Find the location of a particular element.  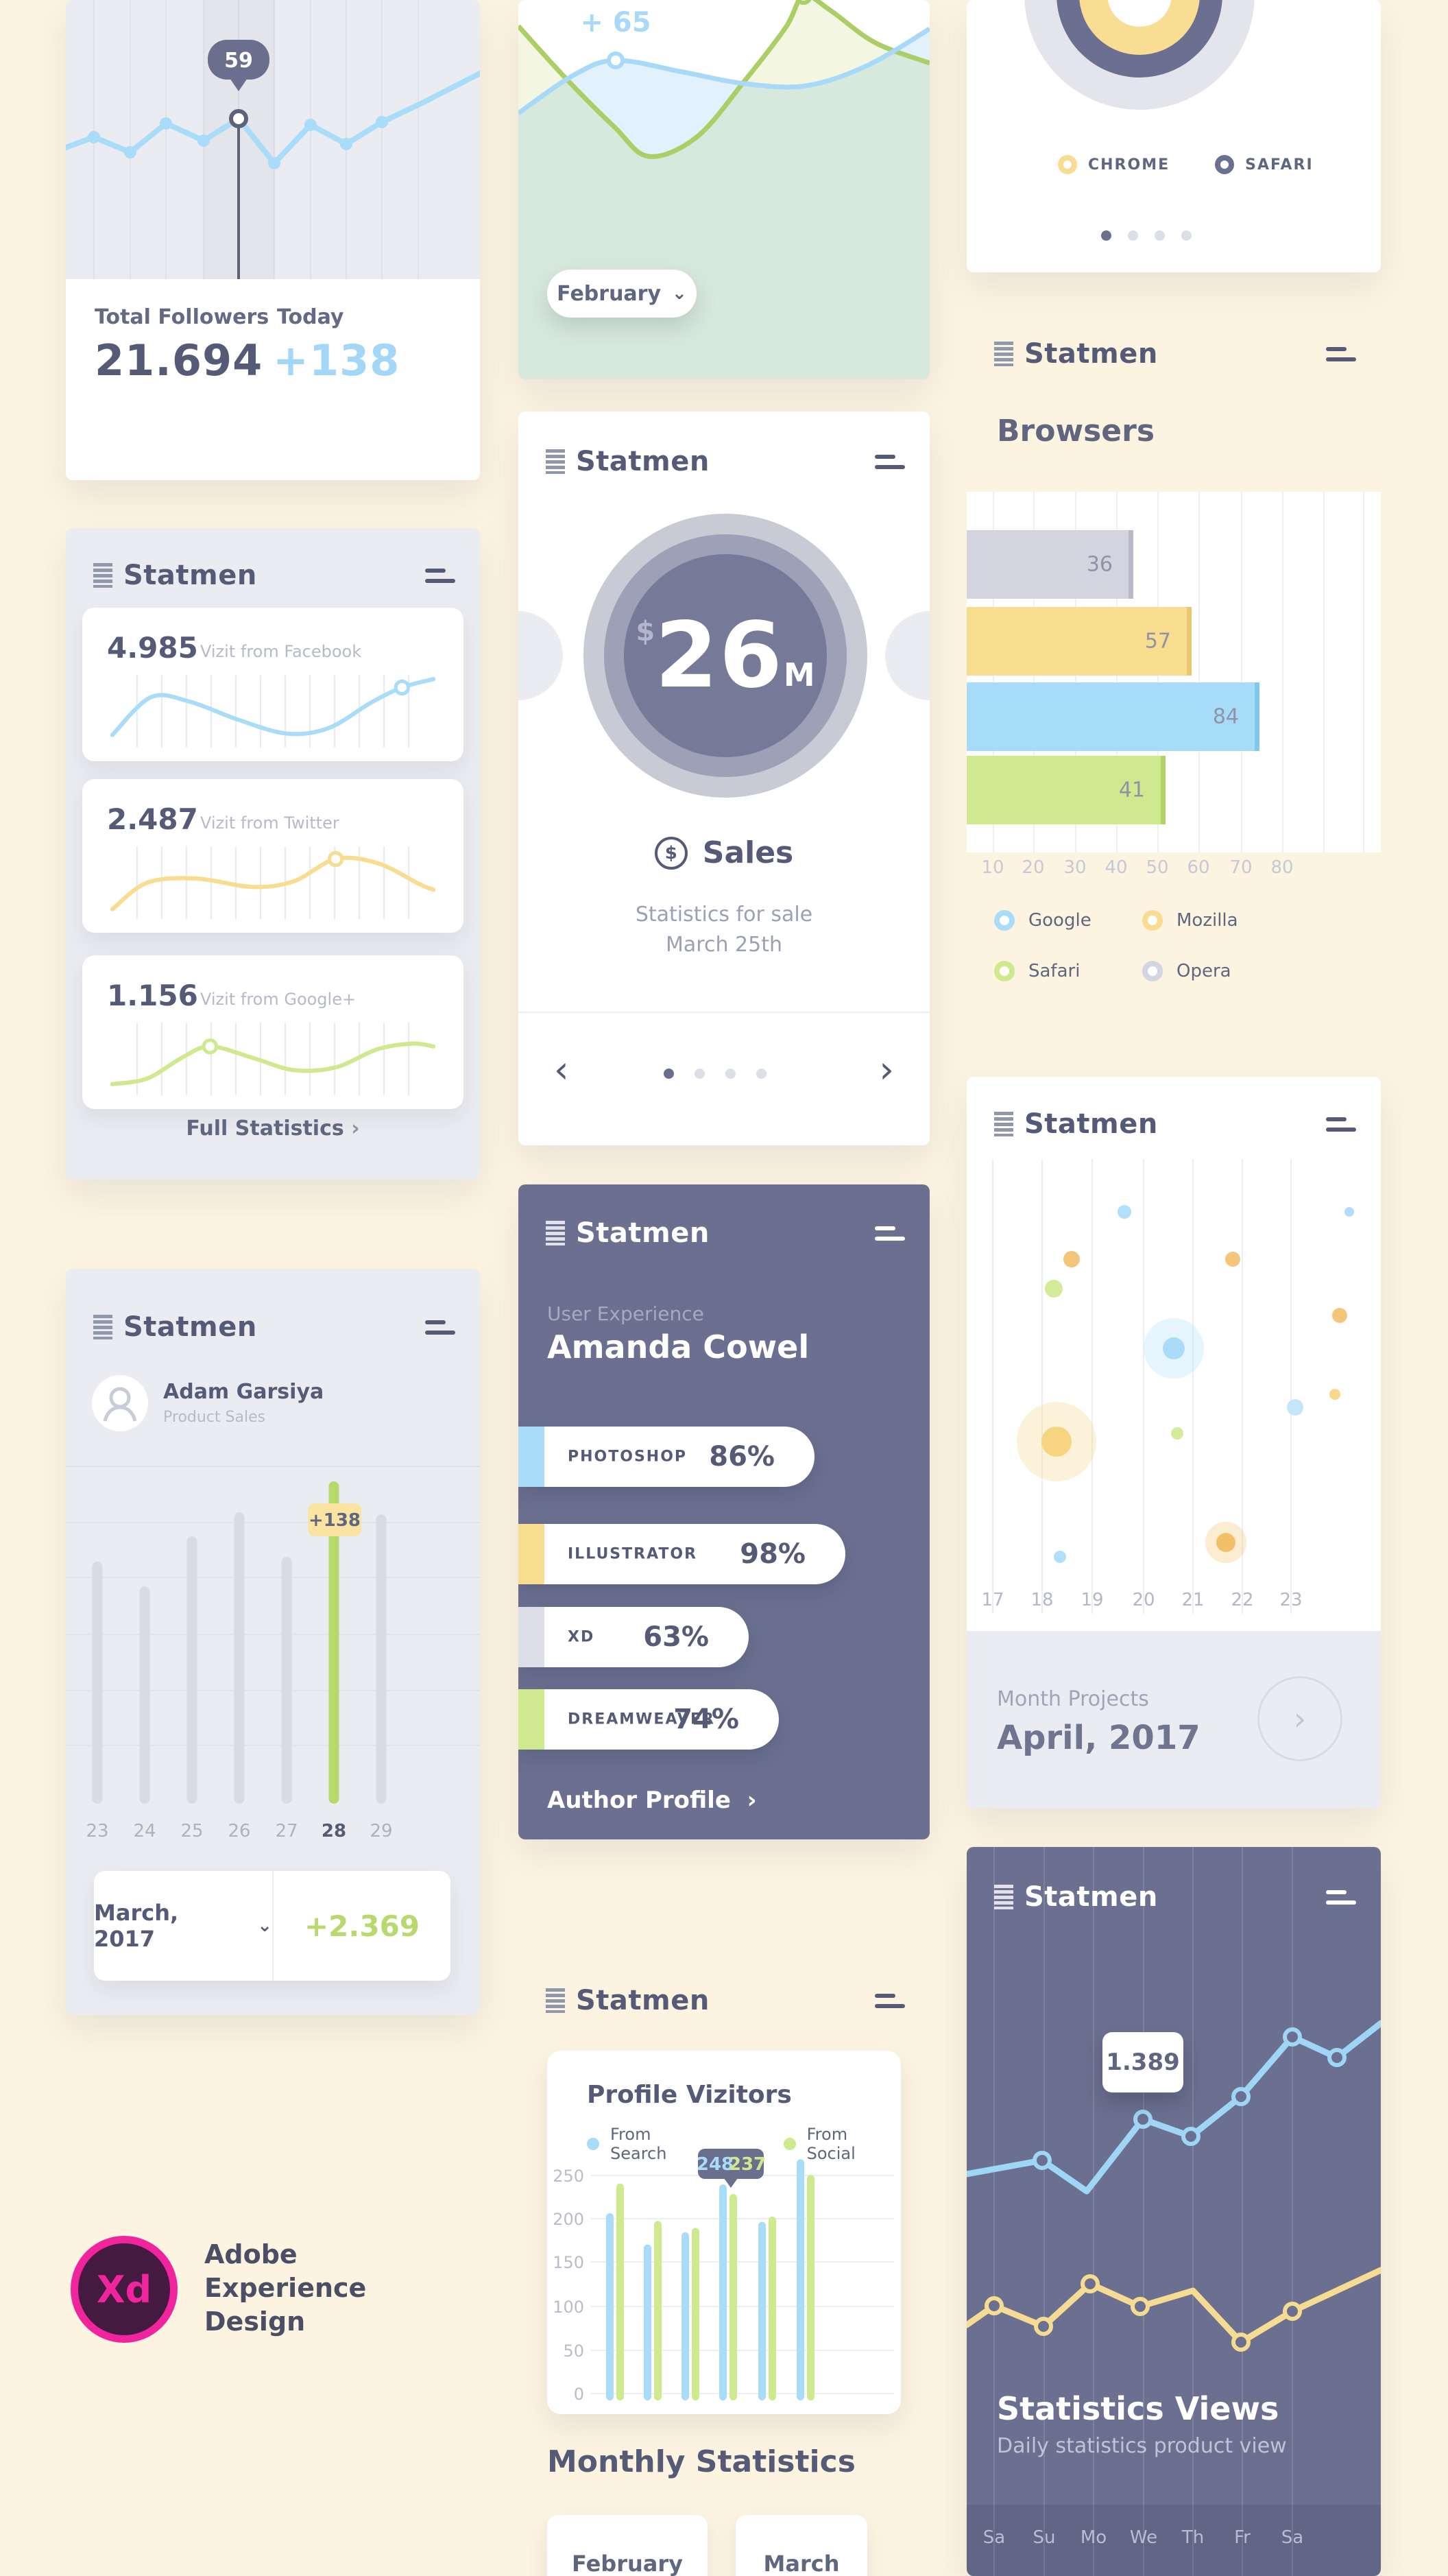

twitter-visits-tile: 2.487 Vizit from Twitter is located at coordinates (272, 856).